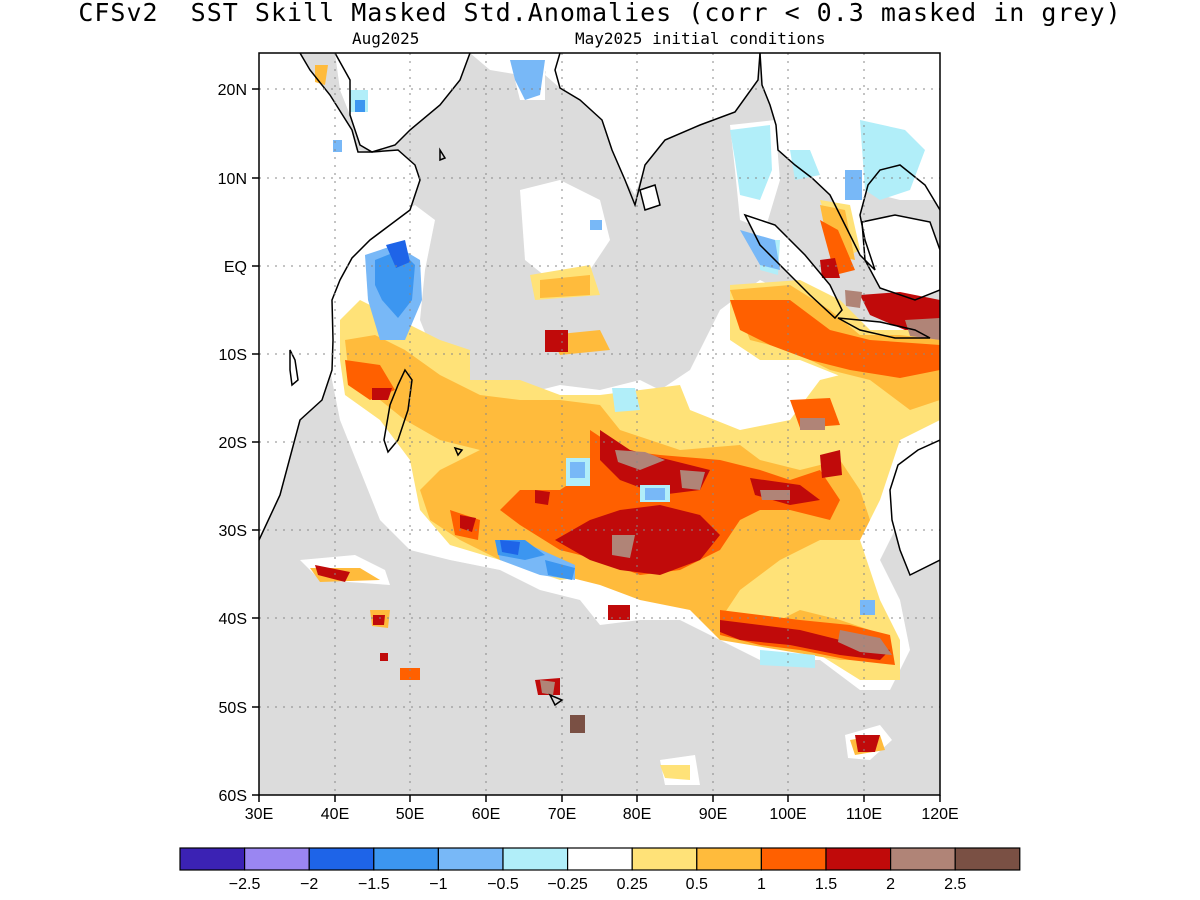  I want to click on colorbar-label: −2, so click(309, 884).